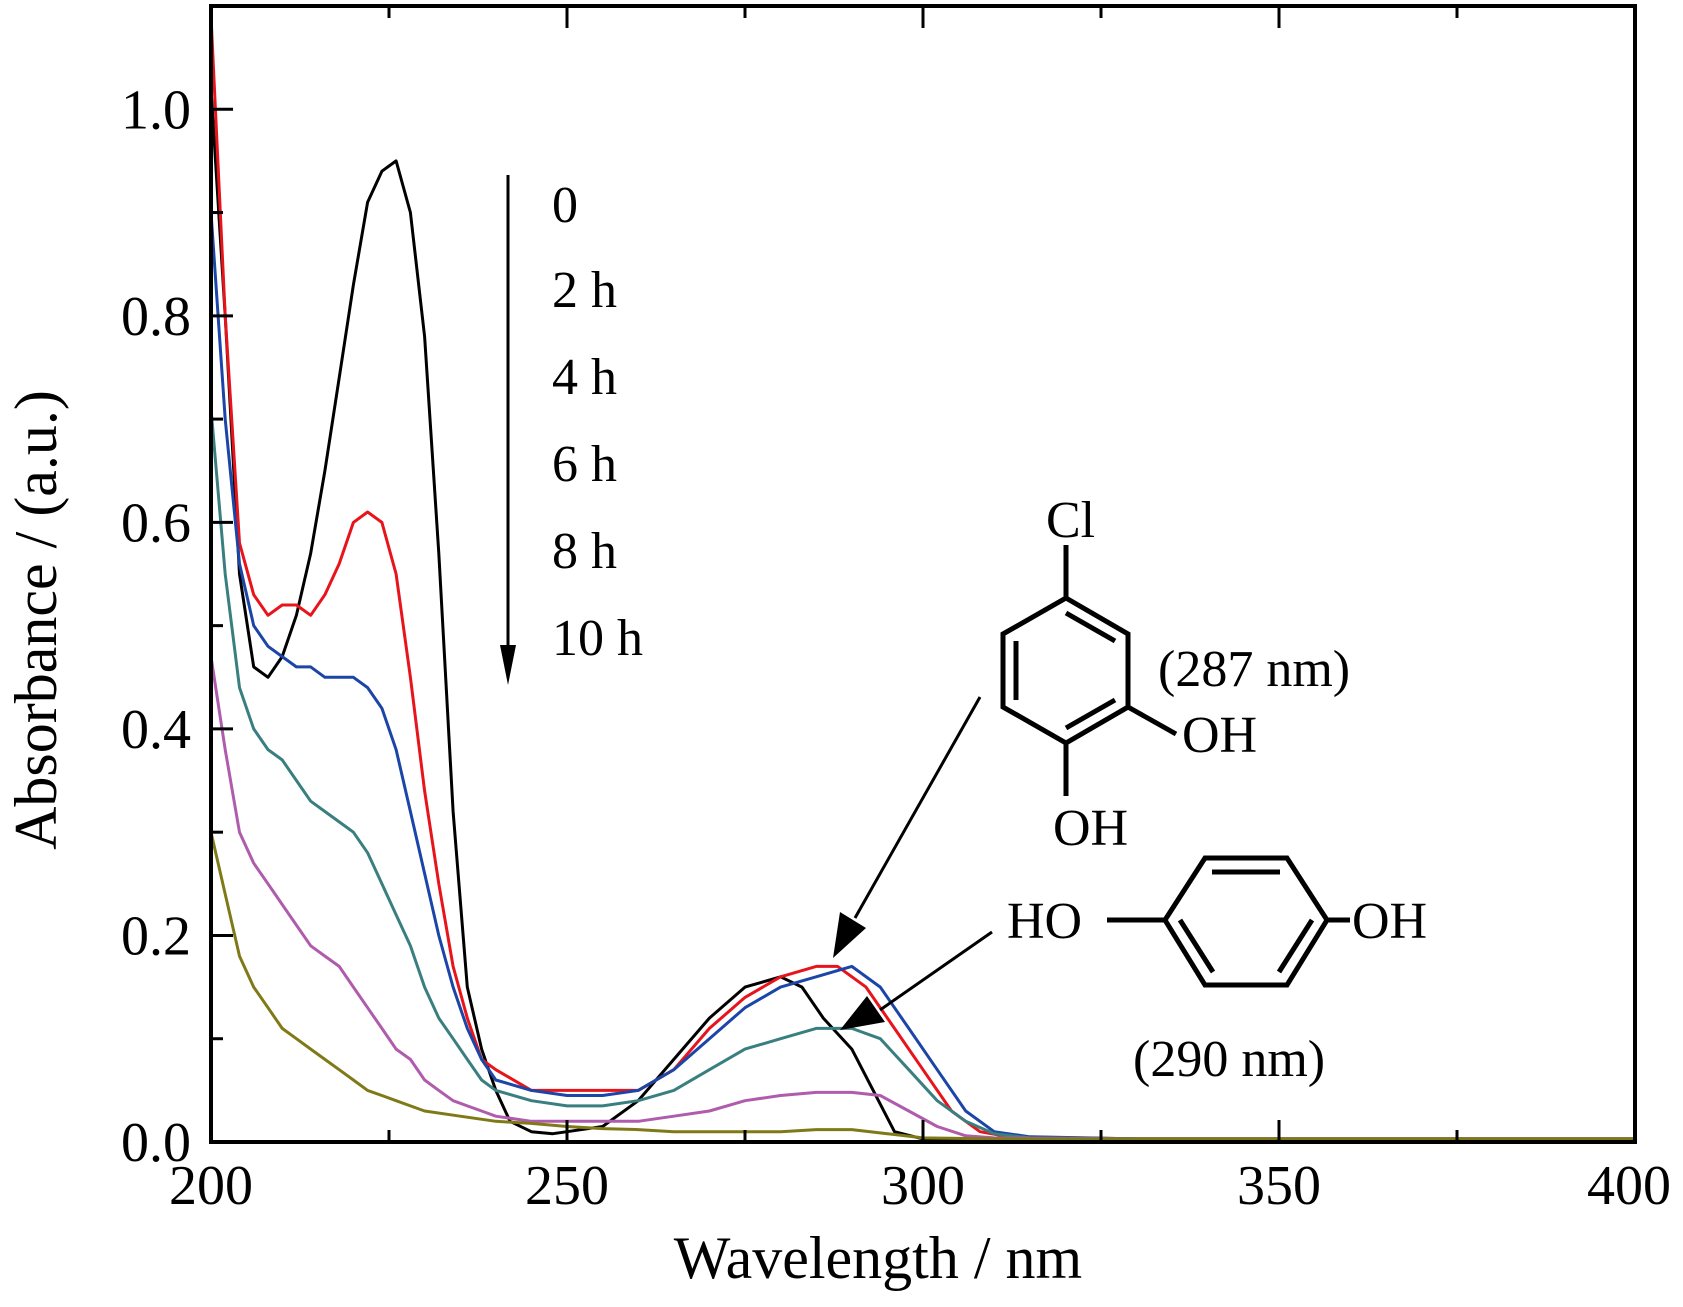  What do you see at coordinates (1090, 714) in the screenshot?
I see `ring-1-inner-bond-b` at bounding box center [1090, 714].